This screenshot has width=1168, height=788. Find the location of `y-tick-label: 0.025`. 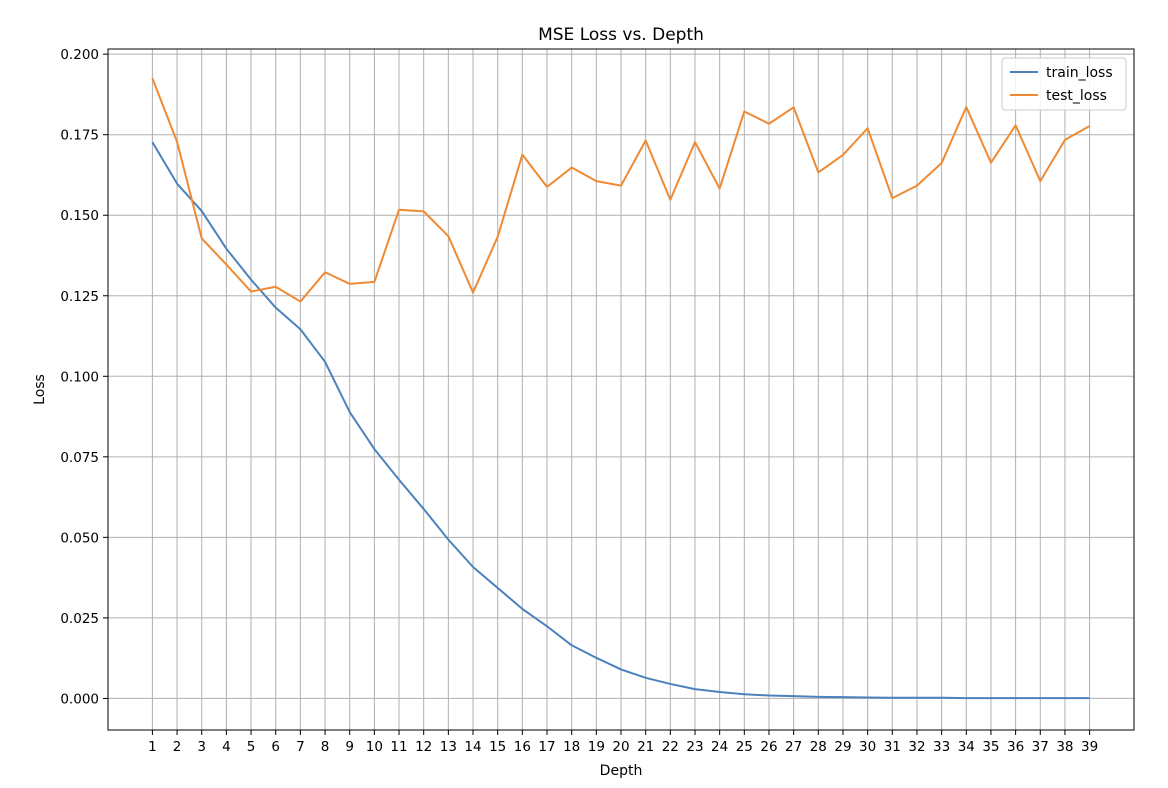

y-tick-label: 0.025 is located at coordinates (79, 619).